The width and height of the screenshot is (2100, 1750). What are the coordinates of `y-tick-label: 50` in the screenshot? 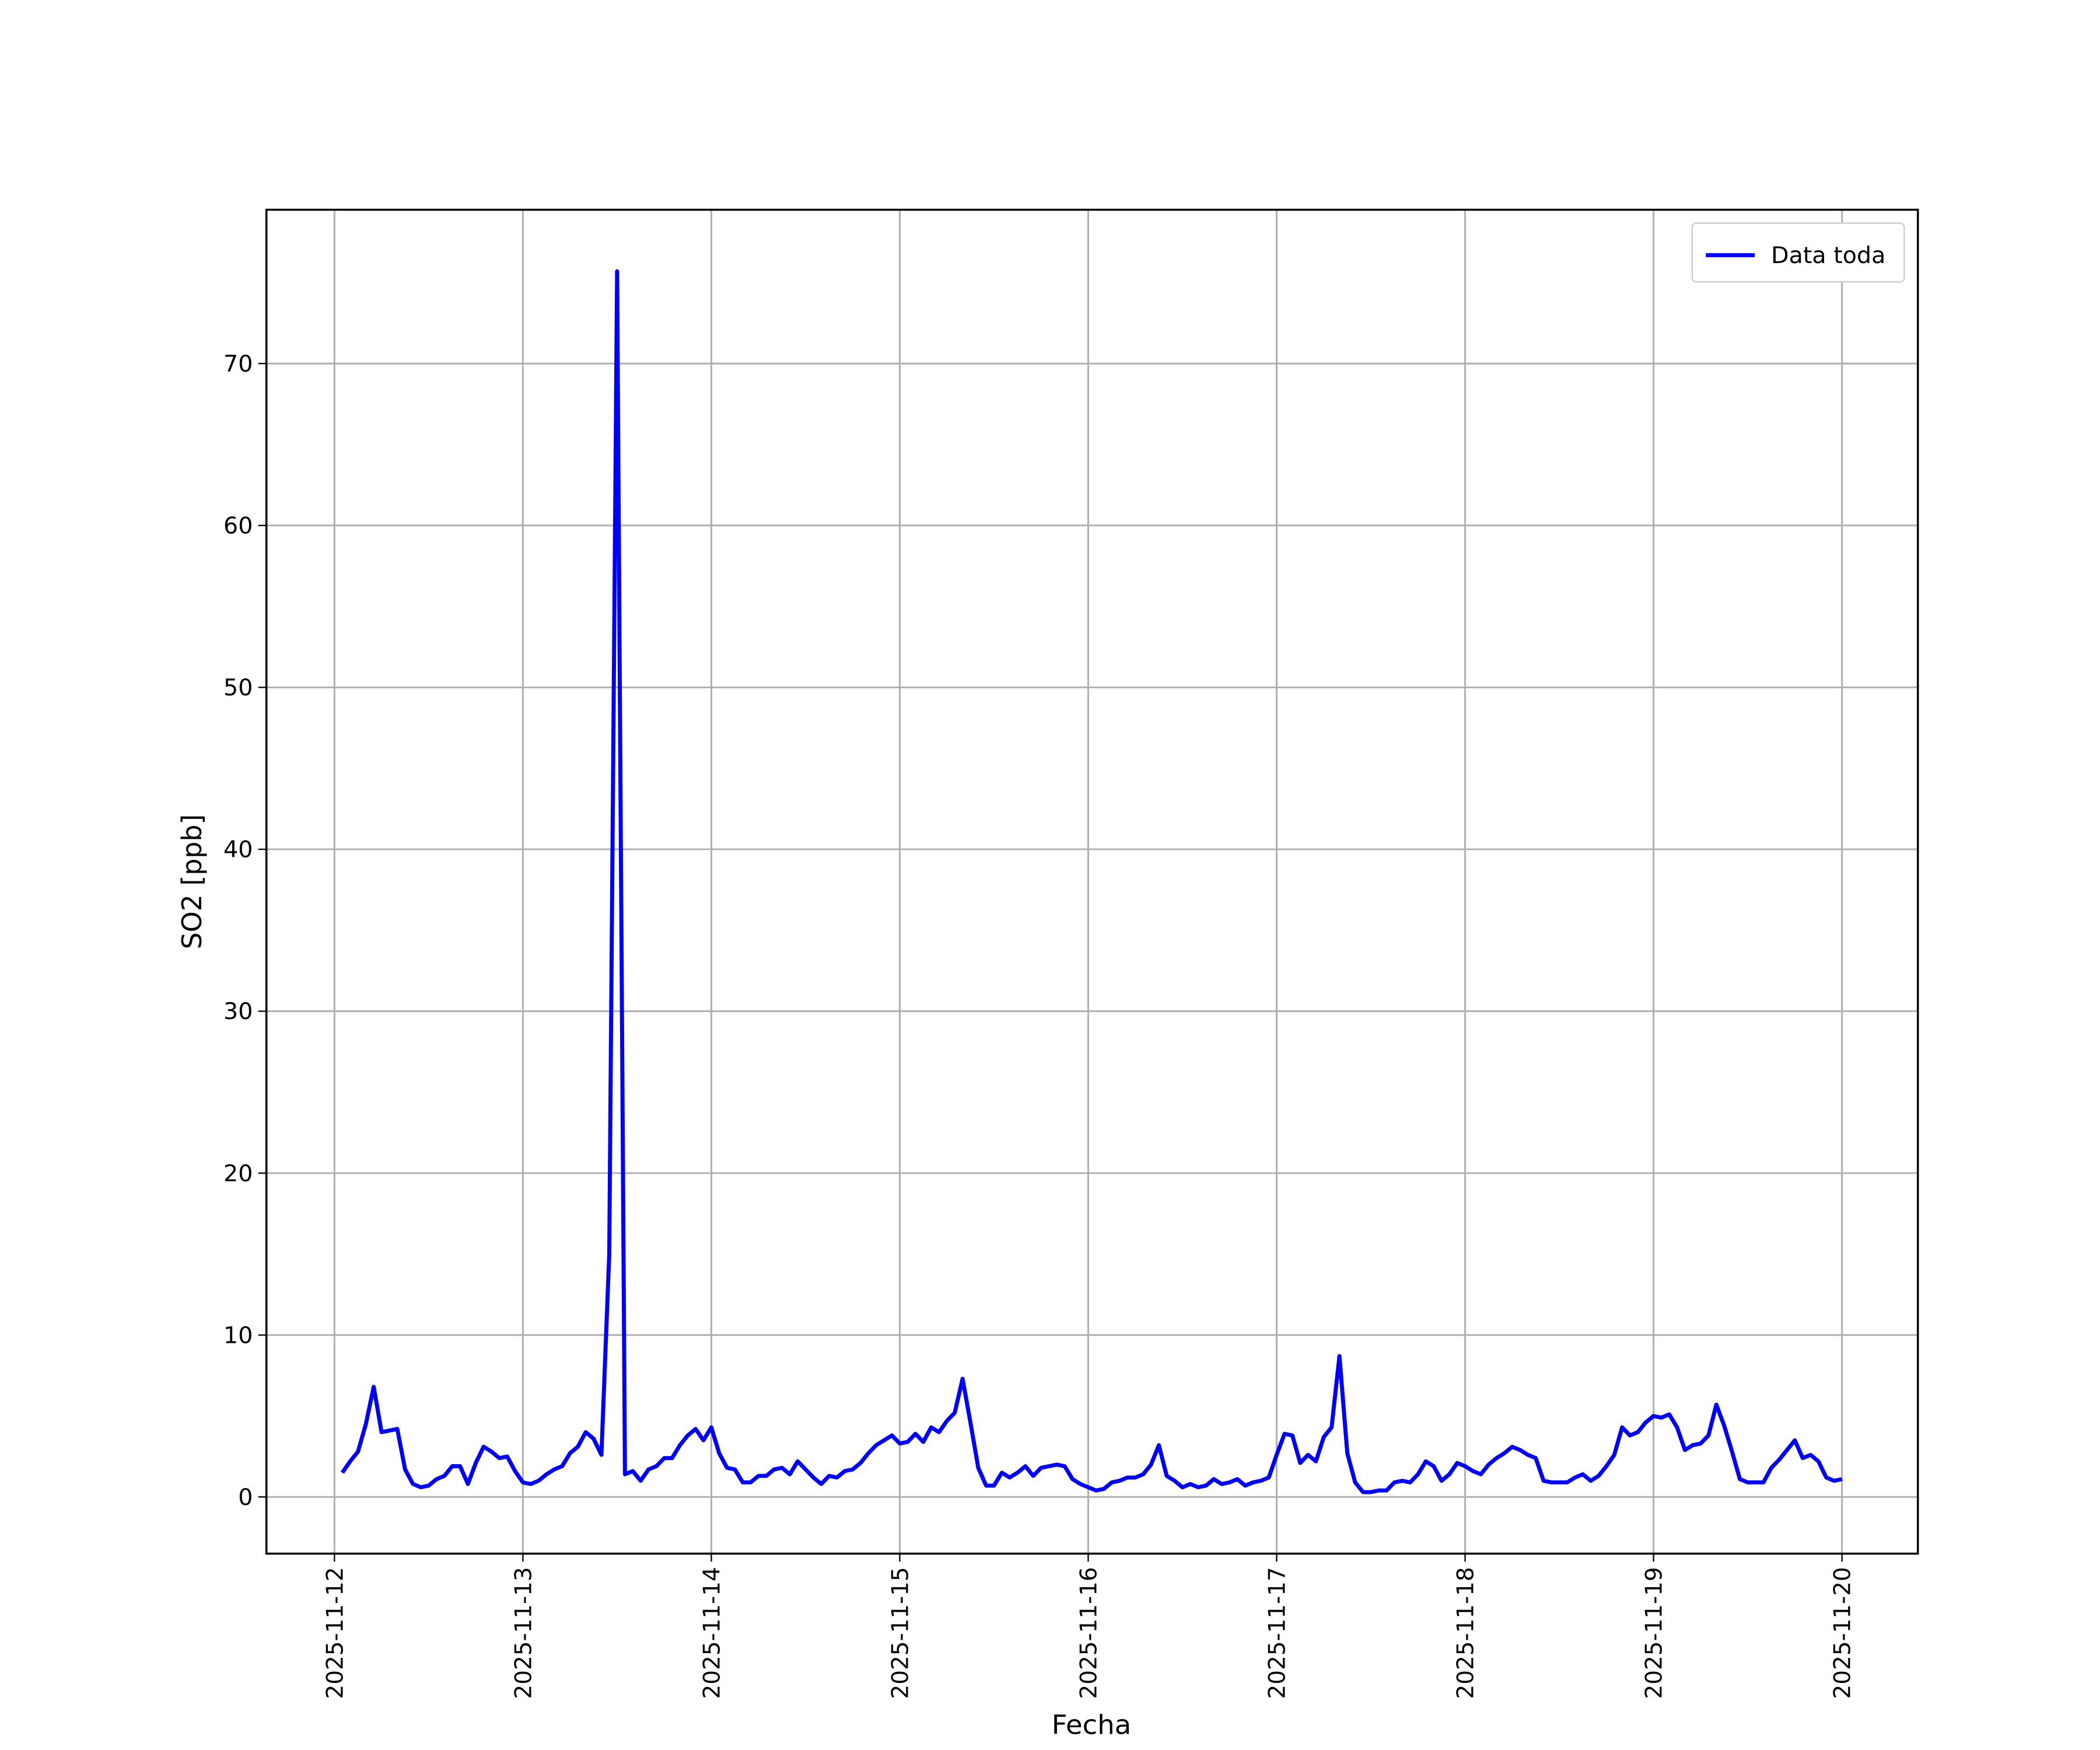 It's located at (238, 688).